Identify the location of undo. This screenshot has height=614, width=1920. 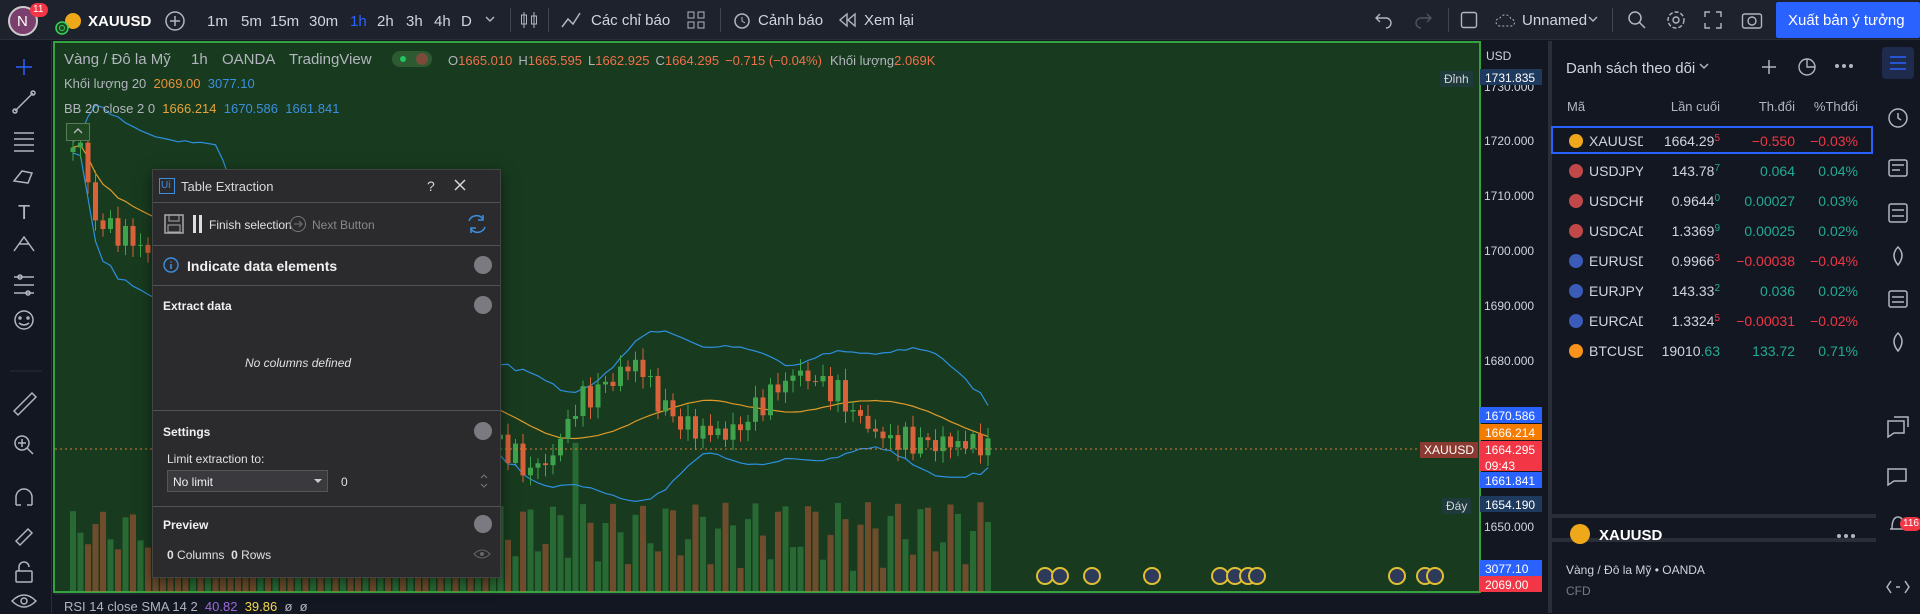
(1384, 20).